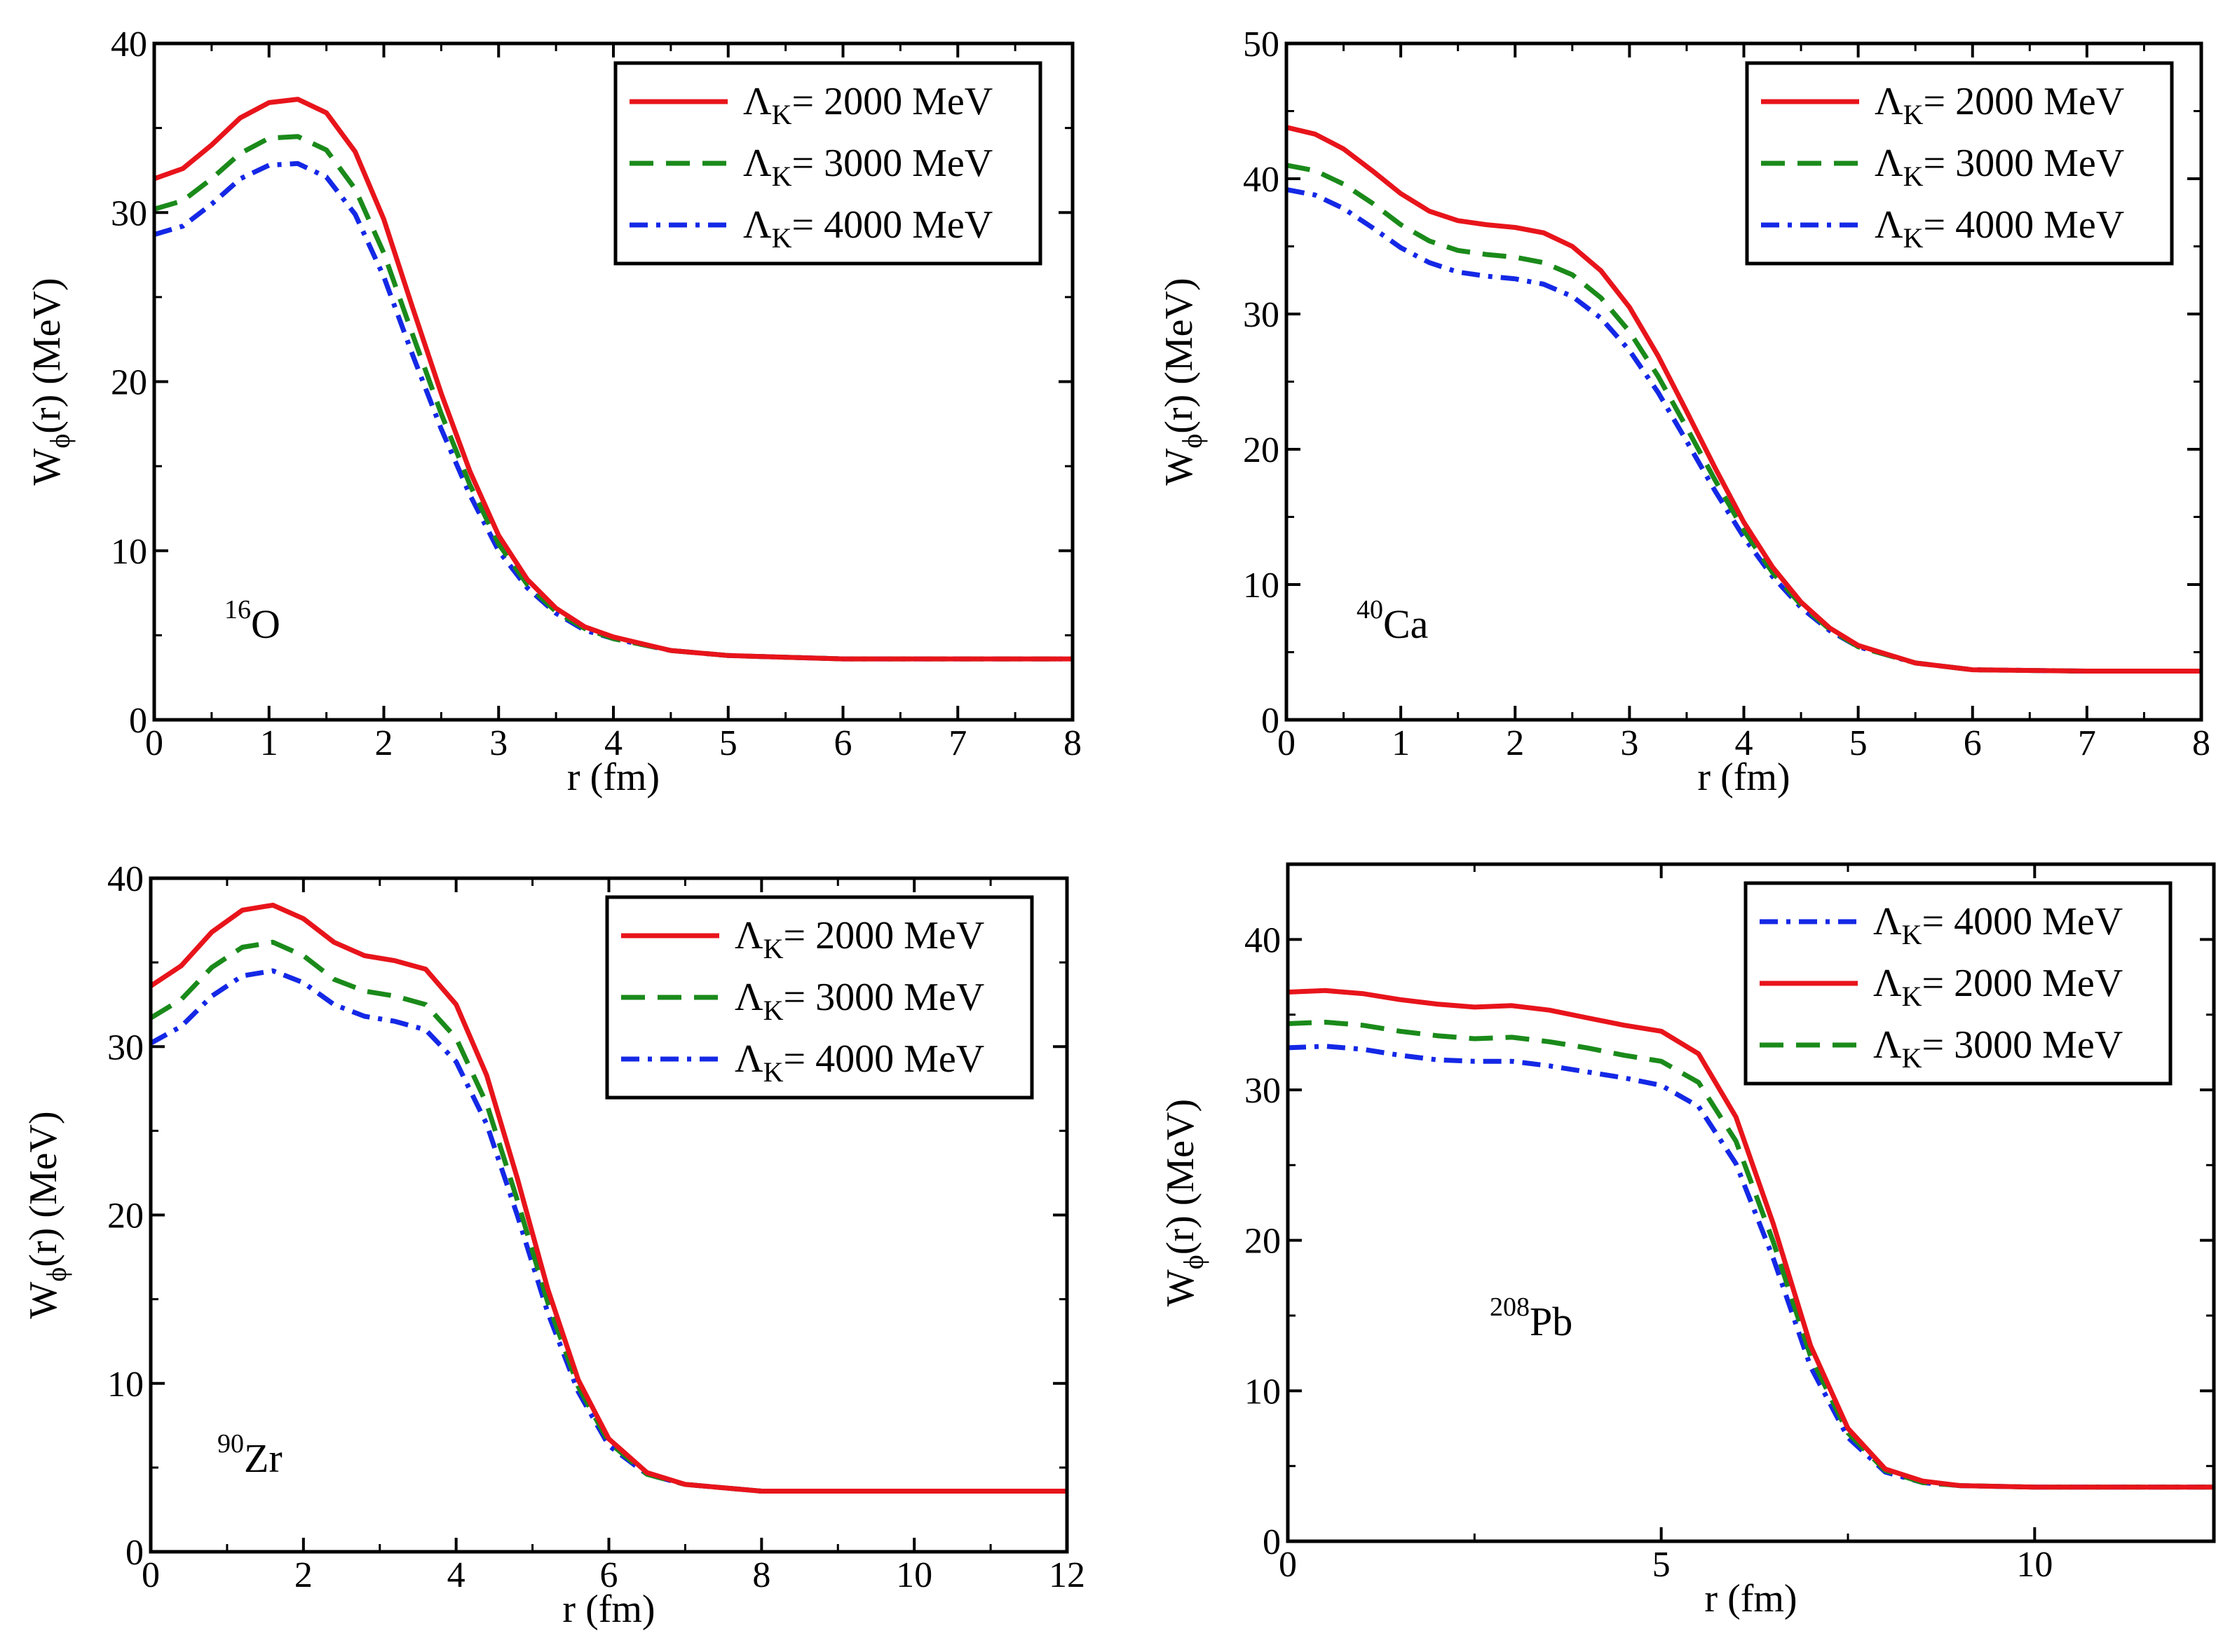 This screenshot has width=2223, height=1652. Describe the element at coordinates (1392, 621) in the screenshot. I see `nucleus-label: 40Ca` at that location.